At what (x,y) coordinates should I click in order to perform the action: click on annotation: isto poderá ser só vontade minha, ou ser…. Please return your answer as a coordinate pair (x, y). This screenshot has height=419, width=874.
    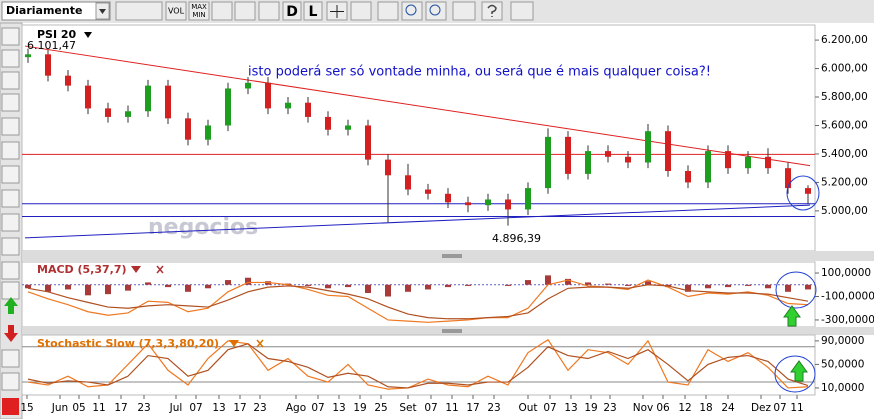
    Looking at the image, I should click on (479, 72).